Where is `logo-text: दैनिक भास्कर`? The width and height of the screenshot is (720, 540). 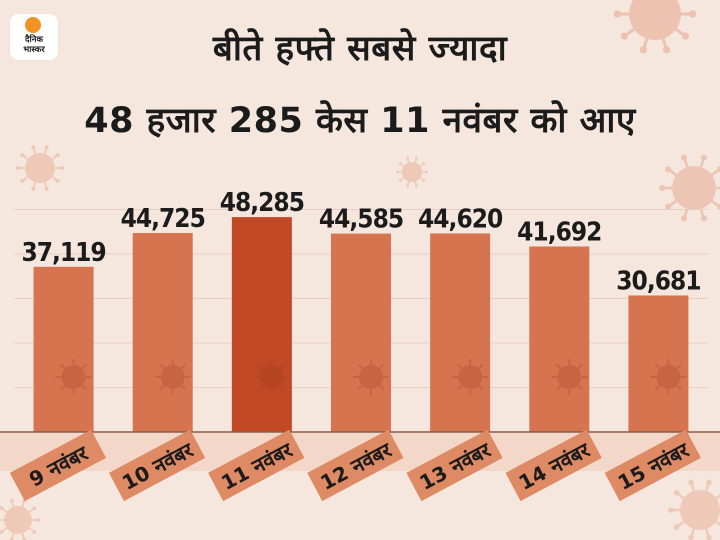
logo-text: दैनिक भास्कर is located at coordinates (34, 45).